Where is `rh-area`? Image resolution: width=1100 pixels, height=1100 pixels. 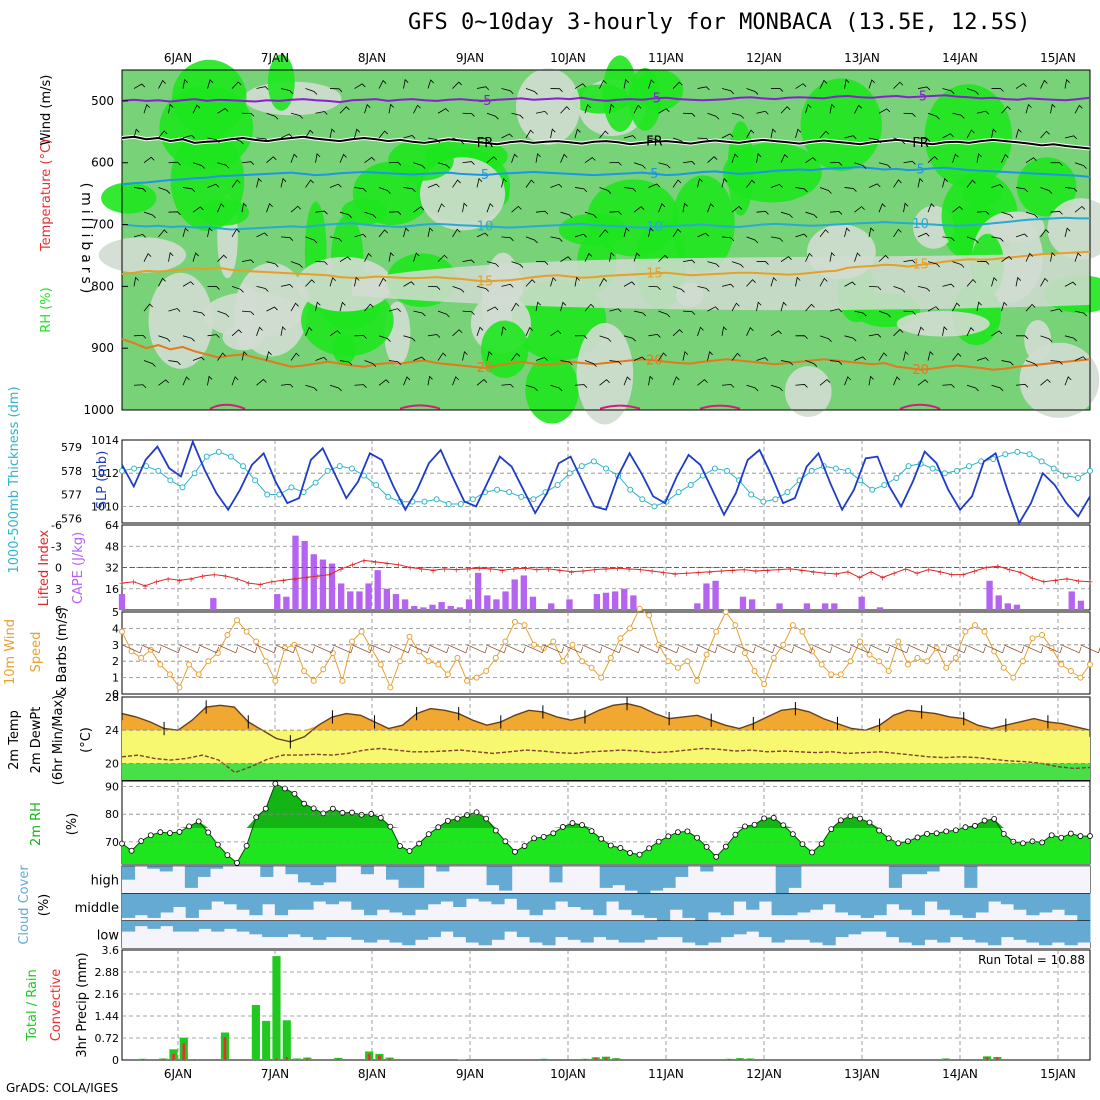 rh-area is located at coordinates (606, 823).